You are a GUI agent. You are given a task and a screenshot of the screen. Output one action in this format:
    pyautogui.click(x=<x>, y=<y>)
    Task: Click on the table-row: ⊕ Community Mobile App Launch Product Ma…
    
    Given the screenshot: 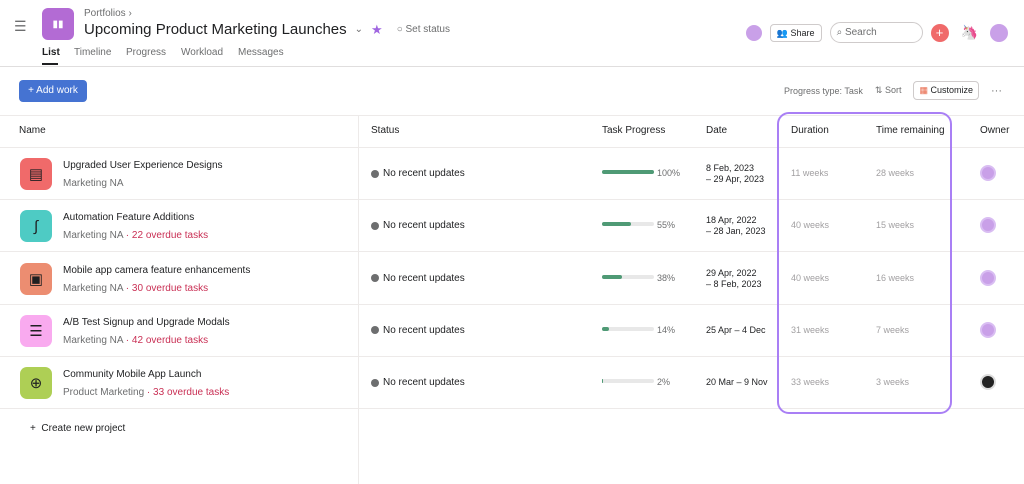 What is the action you would take?
    pyautogui.click(x=512, y=383)
    